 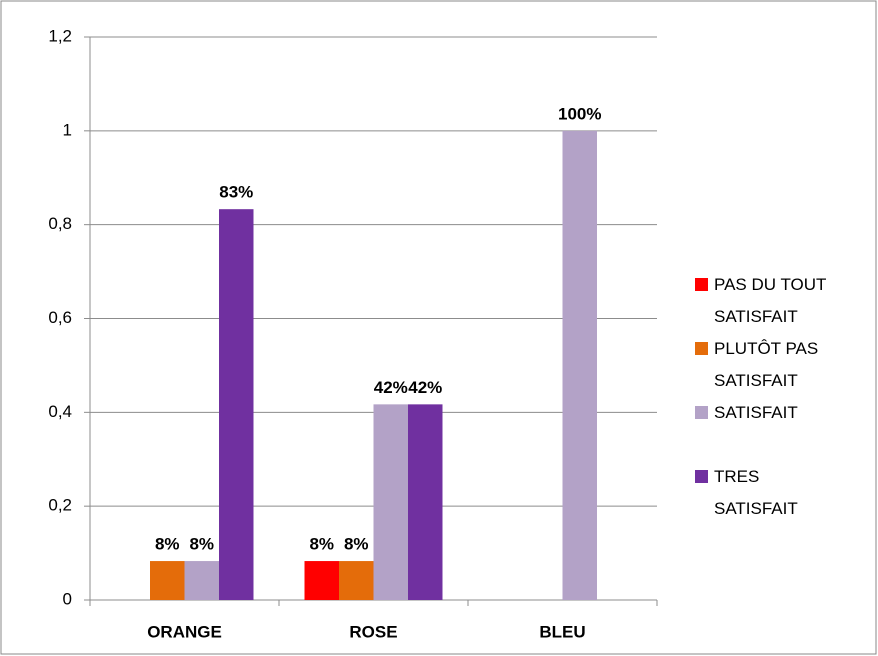 What do you see at coordinates (579, 113) in the screenshot?
I see `data-label: 100%` at bounding box center [579, 113].